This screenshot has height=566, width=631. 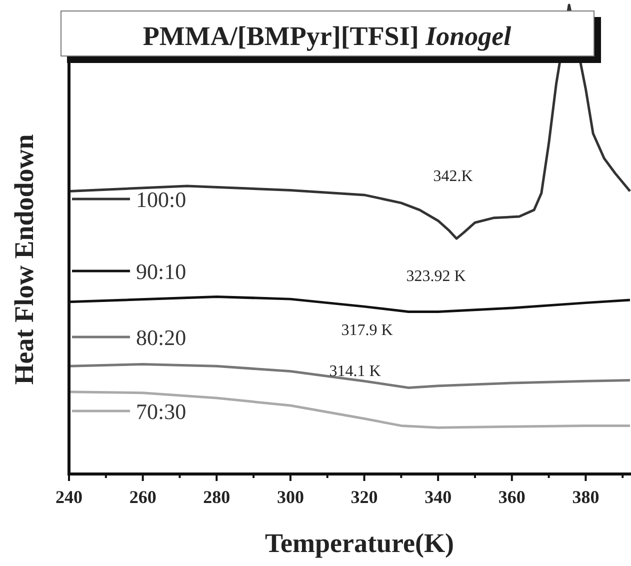 I want to click on legend-label: 80:20, so click(x=161, y=337).